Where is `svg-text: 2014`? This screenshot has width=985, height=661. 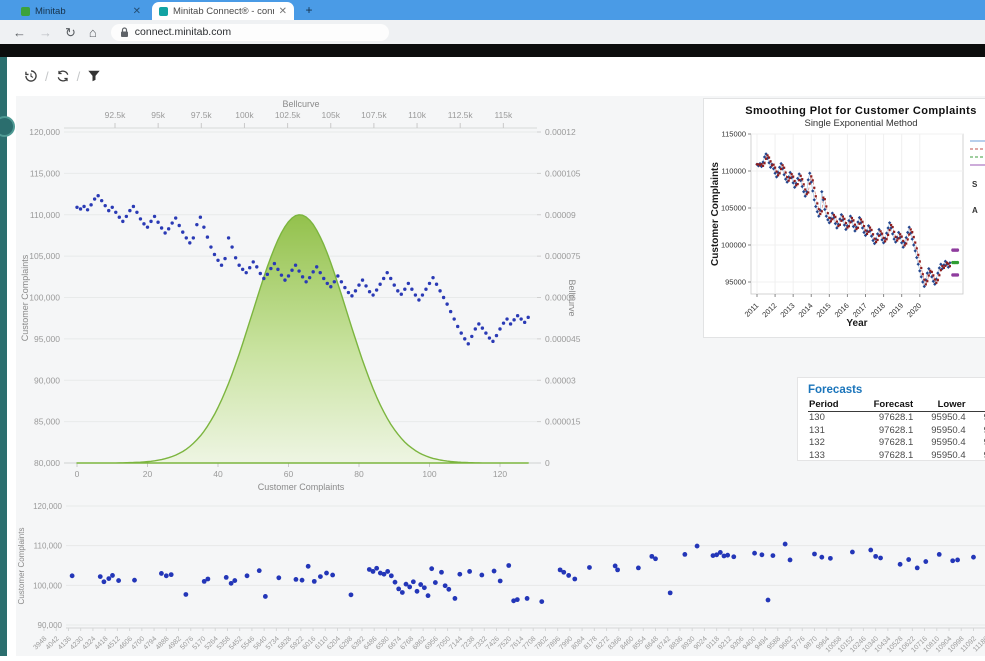
svg-text: 2014 is located at coordinates (806, 310).